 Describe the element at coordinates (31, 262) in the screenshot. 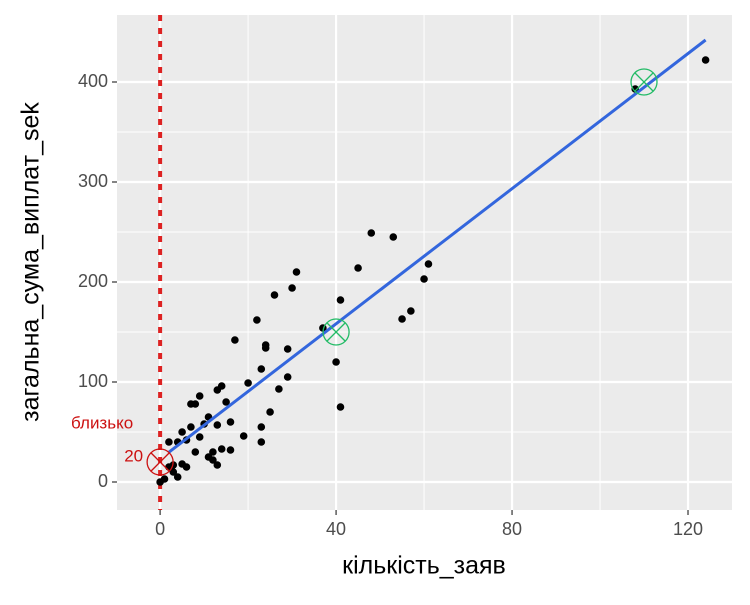

I see `y-axis-title: загальна_сума_виплат_sek` at that location.